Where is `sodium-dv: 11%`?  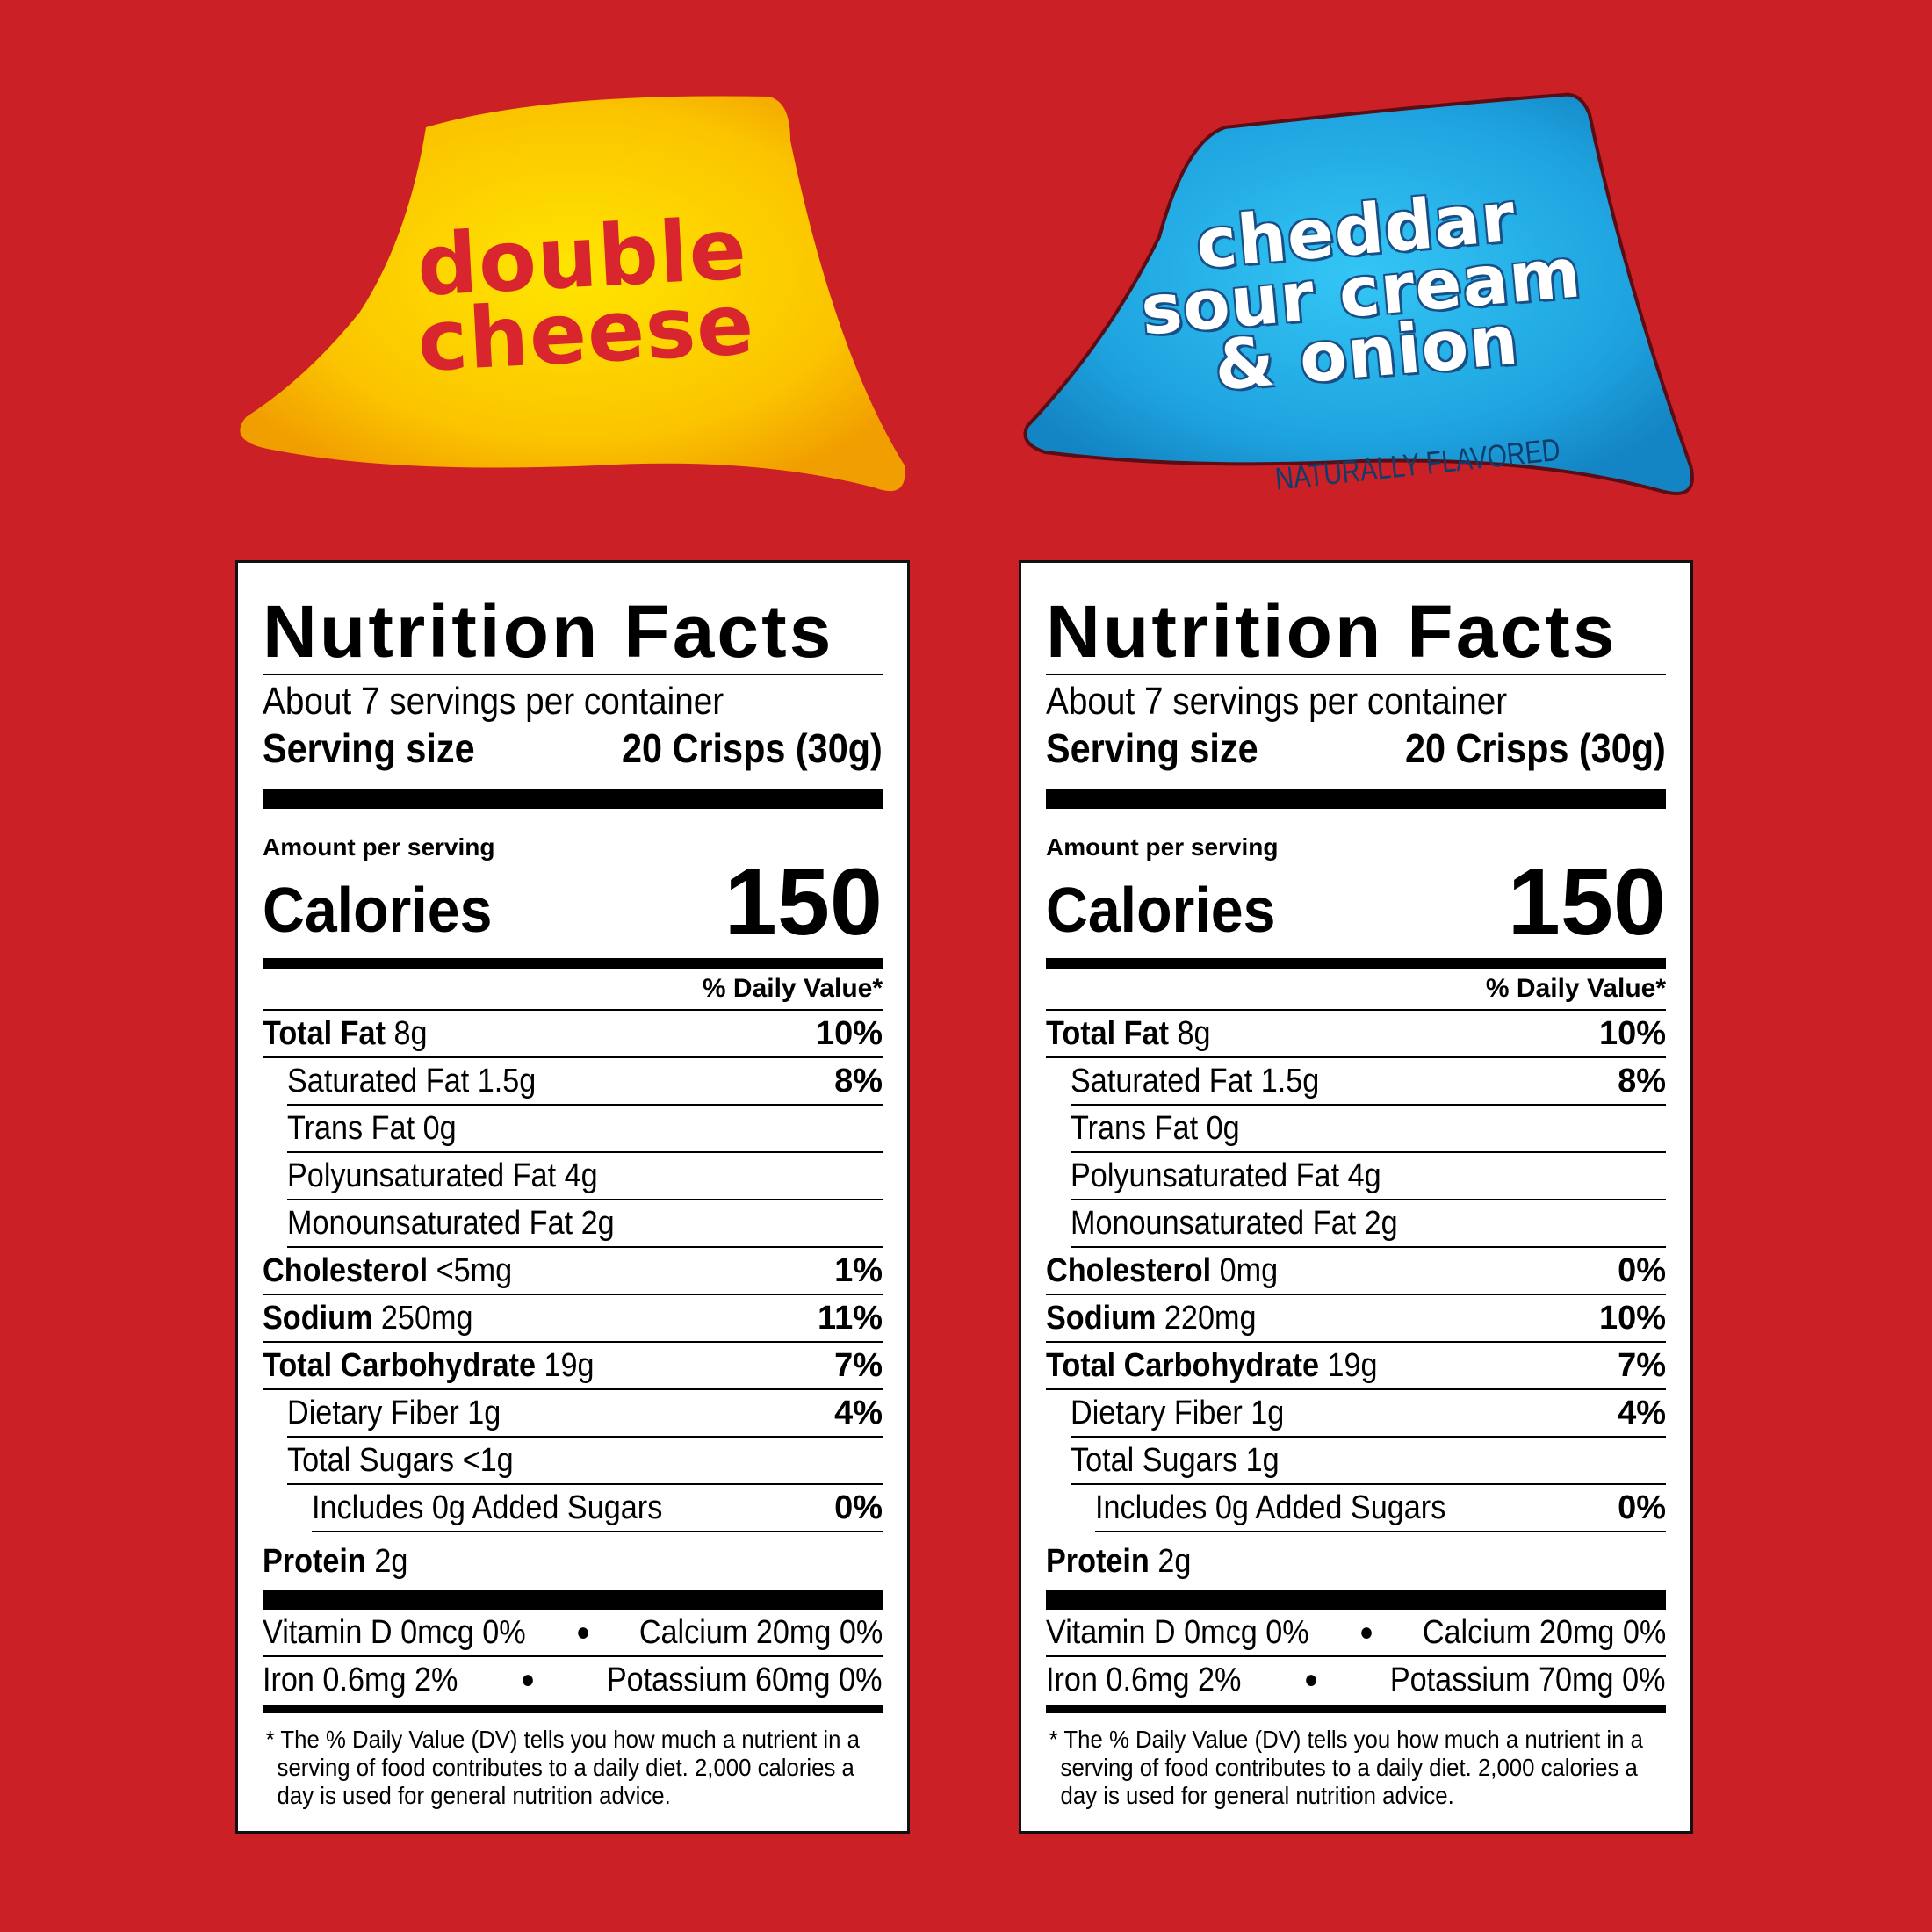 sodium-dv: 11% is located at coordinates (850, 1318).